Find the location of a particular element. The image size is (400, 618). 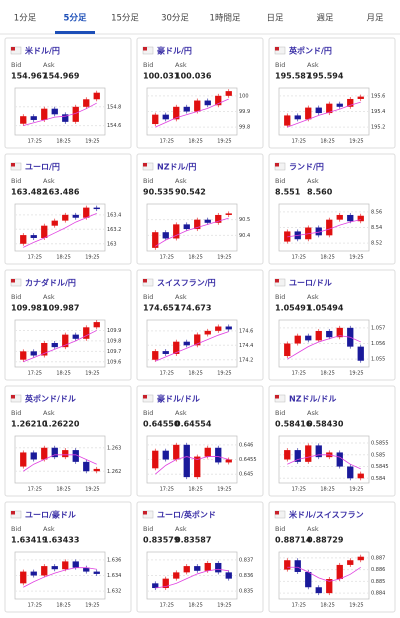

pair-title: ユーロ/ドル is located at coordinates (310, 283).